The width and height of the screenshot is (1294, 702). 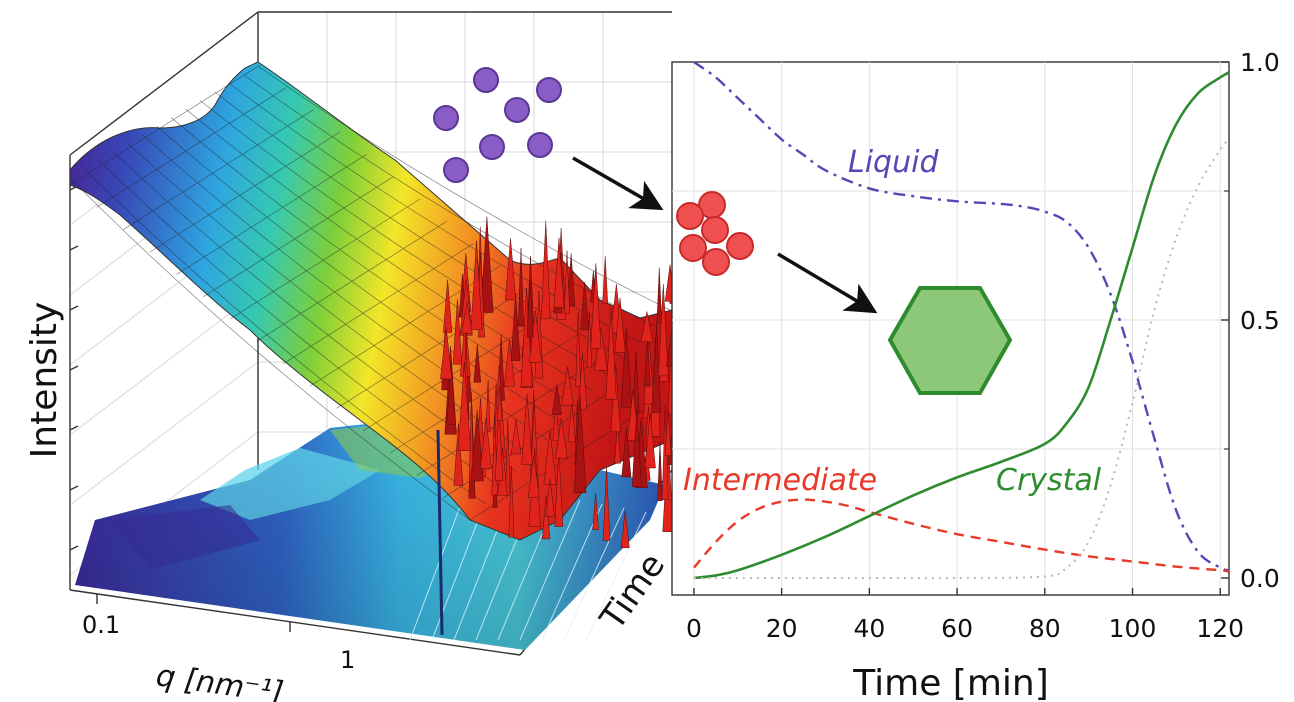 What do you see at coordinates (1045, 628) in the screenshot?
I see `x-tick-label: 80` at bounding box center [1045, 628].